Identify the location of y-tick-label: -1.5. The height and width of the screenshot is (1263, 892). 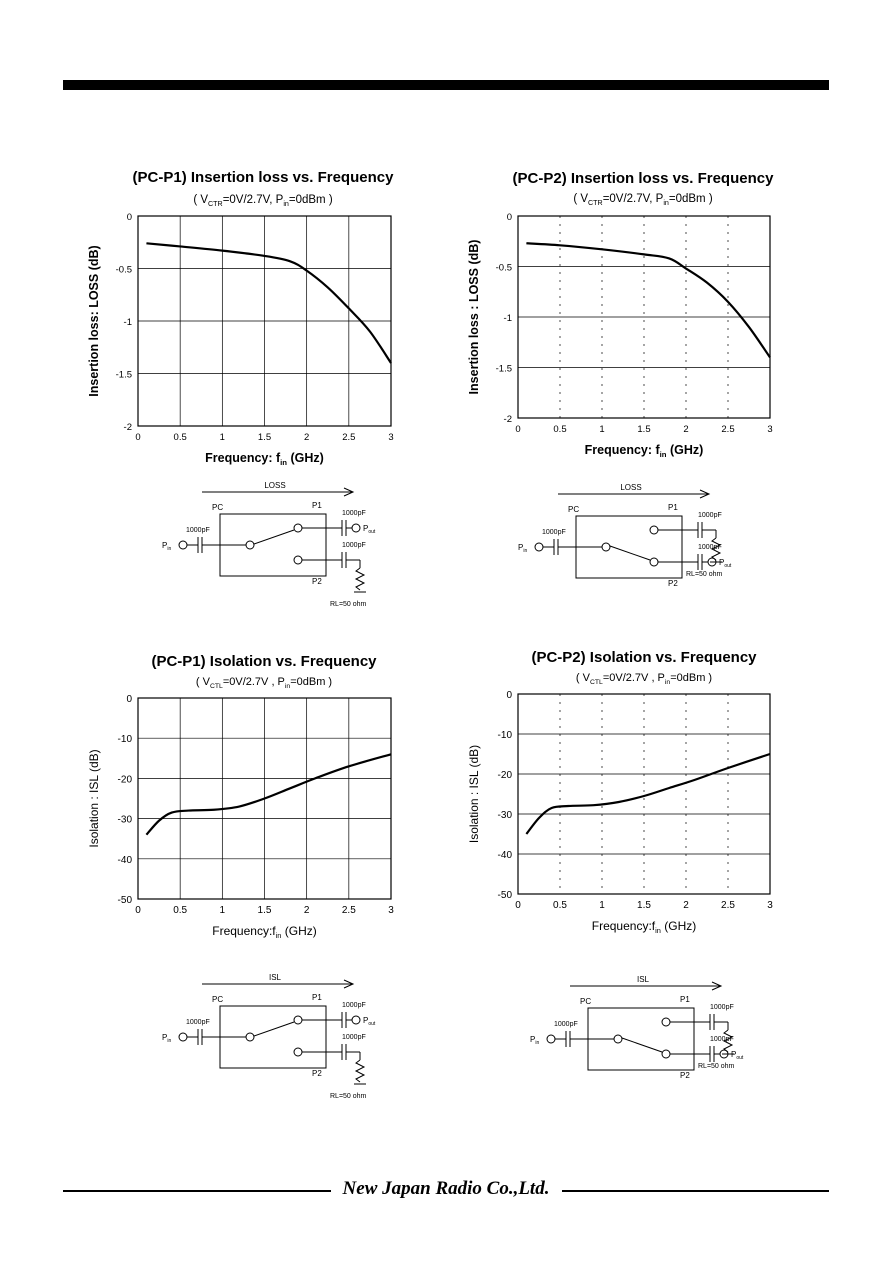
(124, 375).